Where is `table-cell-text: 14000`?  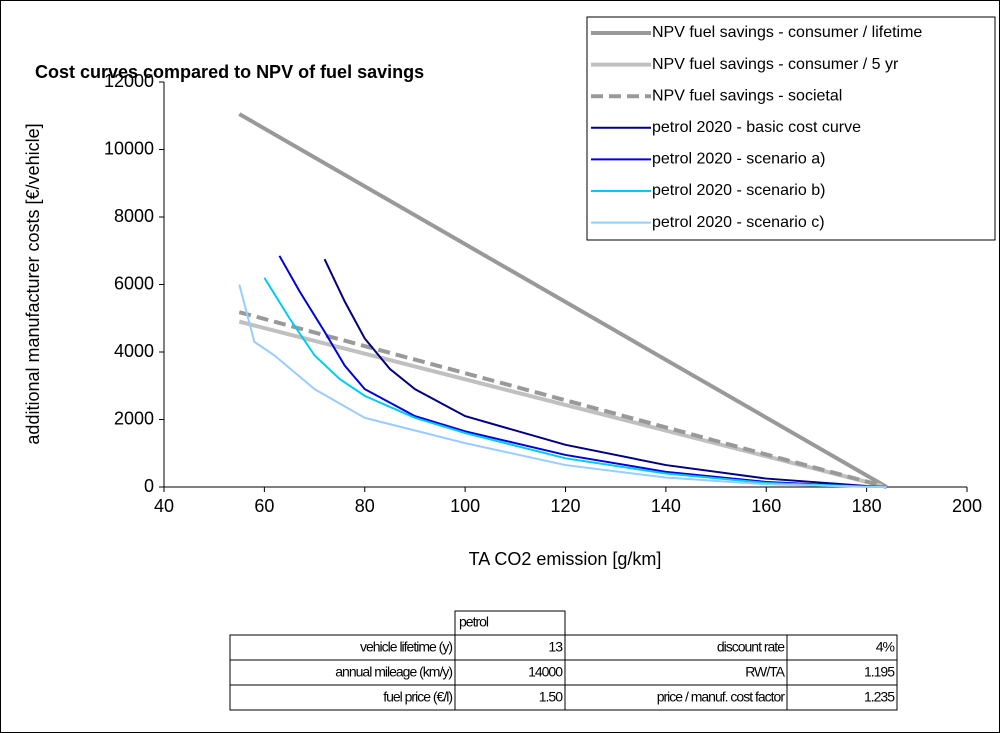 table-cell-text: 14000 is located at coordinates (545, 672).